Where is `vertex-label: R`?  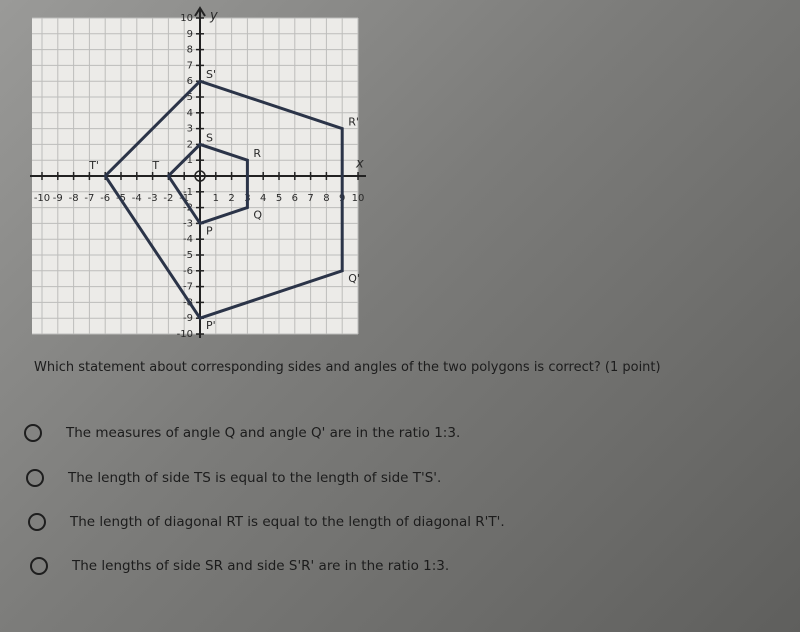 vertex-label: R is located at coordinates (257, 153).